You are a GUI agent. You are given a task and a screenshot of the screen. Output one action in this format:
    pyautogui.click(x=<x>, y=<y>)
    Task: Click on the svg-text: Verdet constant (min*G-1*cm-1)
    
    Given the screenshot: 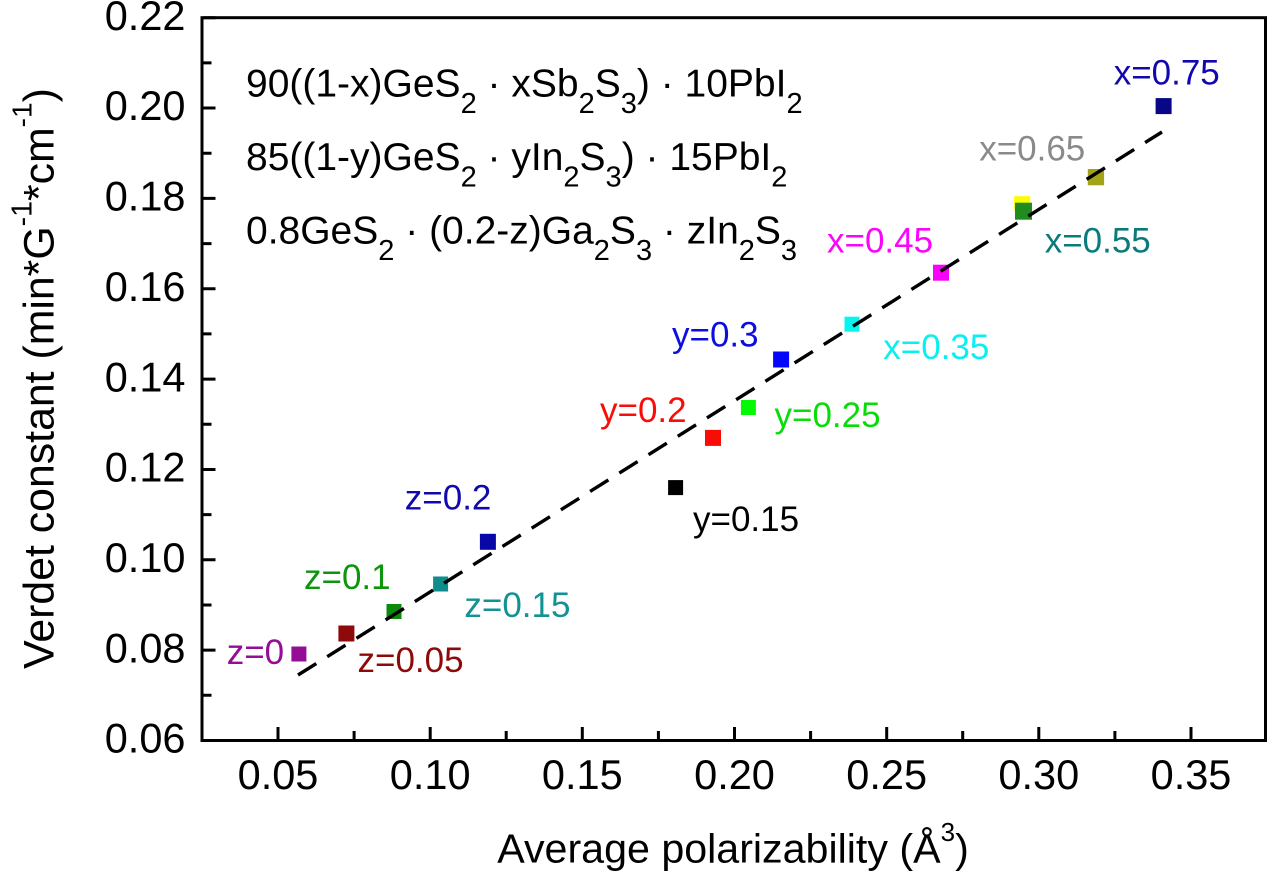 What is the action you would take?
    pyautogui.click(x=35, y=378)
    